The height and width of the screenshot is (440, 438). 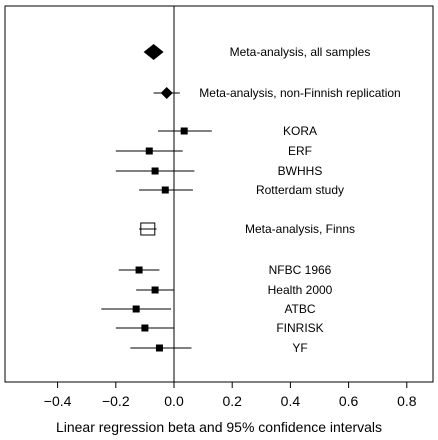 I want to click on row-label: Meta-analysis, non-Finnish replication, so click(x=299, y=93).